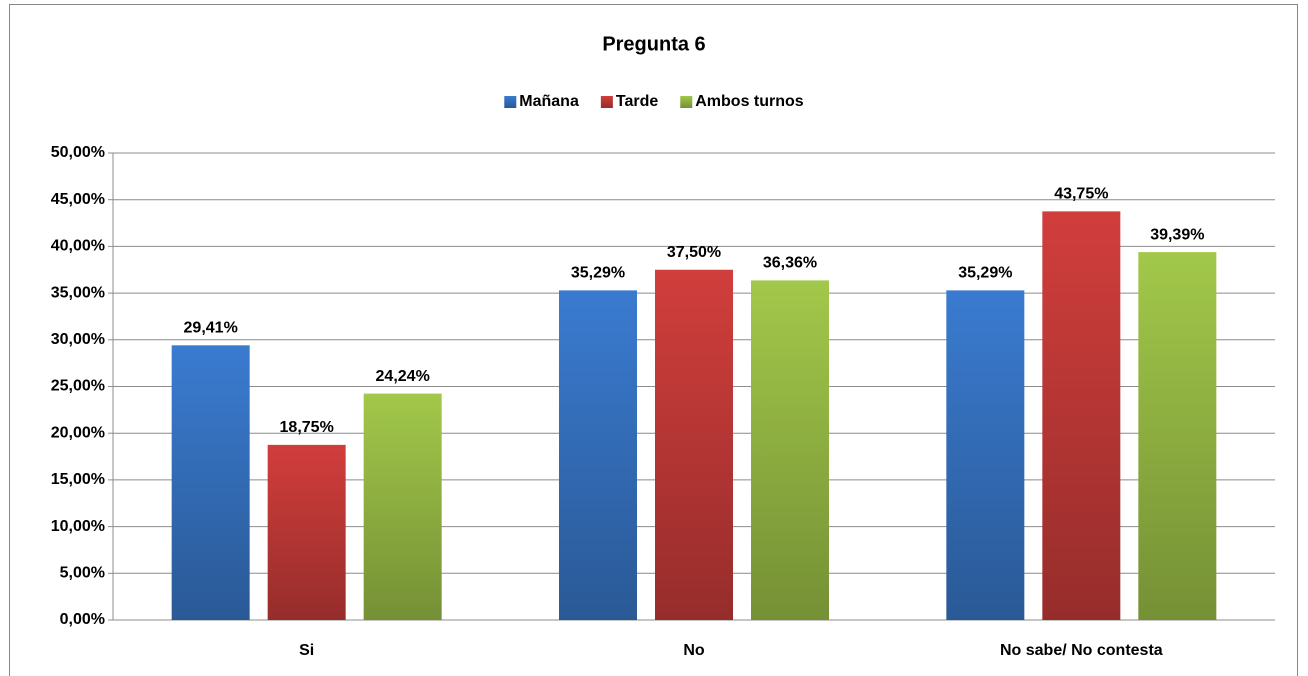 The height and width of the screenshot is (676, 1308). What do you see at coordinates (78, 339) in the screenshot?
I see `y-tick-label: 30,00%` at bounding box center [78, 339].